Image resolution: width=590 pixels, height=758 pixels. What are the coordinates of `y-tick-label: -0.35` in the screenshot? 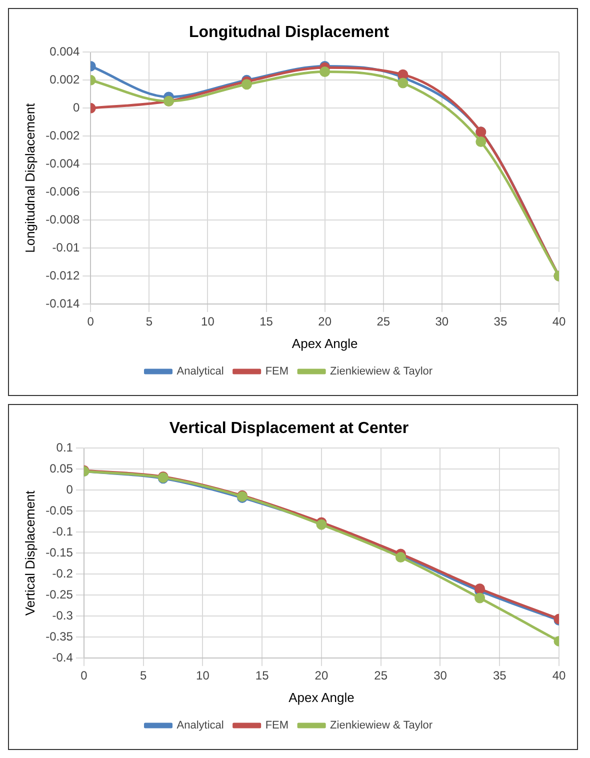 It's located at (60, 636).